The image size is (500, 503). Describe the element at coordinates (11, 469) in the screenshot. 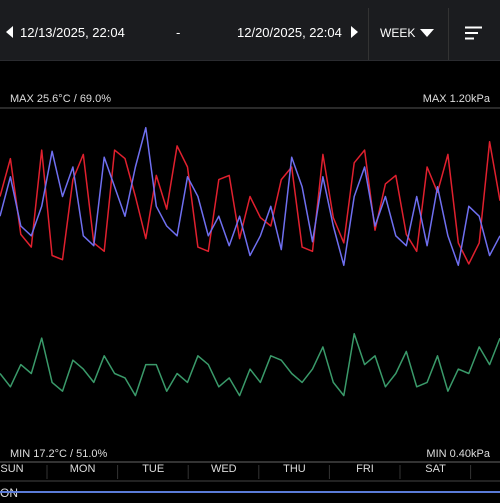

I see `day-label: SUN` at that location.